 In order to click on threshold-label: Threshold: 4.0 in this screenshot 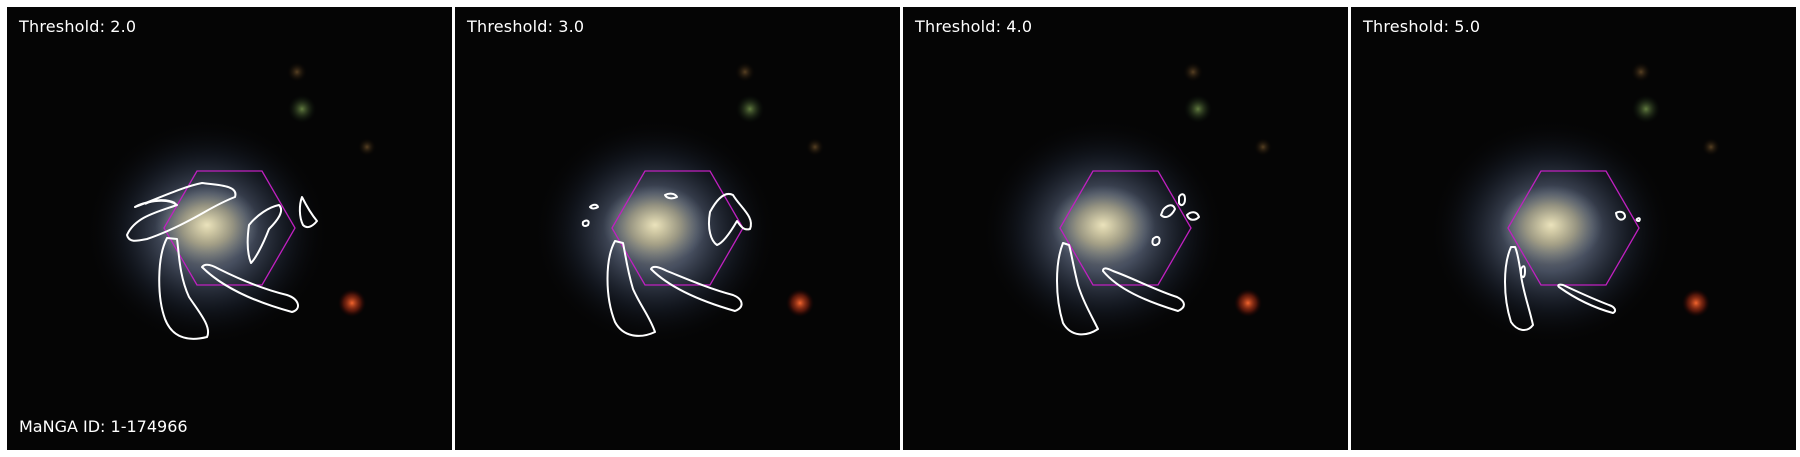, I will do `click(974, 26)`.